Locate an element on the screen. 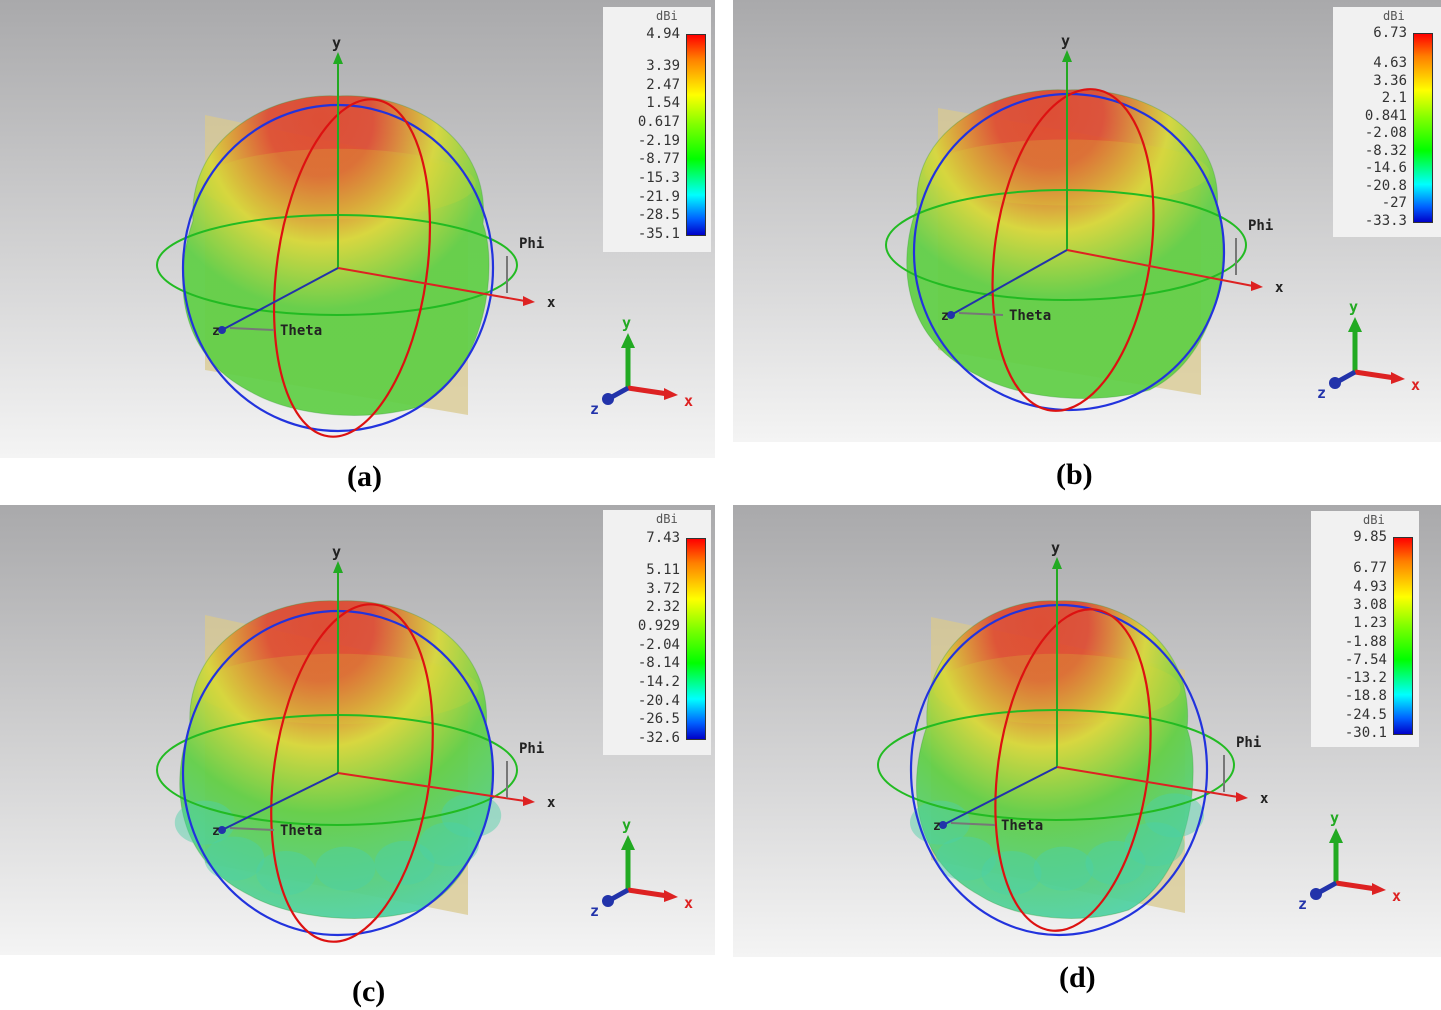 This screenshot has width=1441, height=1010. colorbar-tick-label: 0.929 is located at coordinates (658, 626).